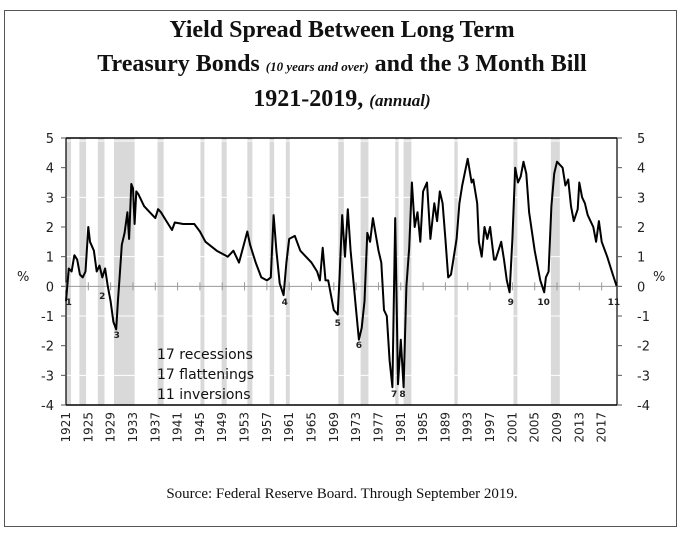 This screenshot has width=684, height=535. Describe the element at coordinates (200, 427) in the screenshot. I see `x-tick-label: 1945` at that location.